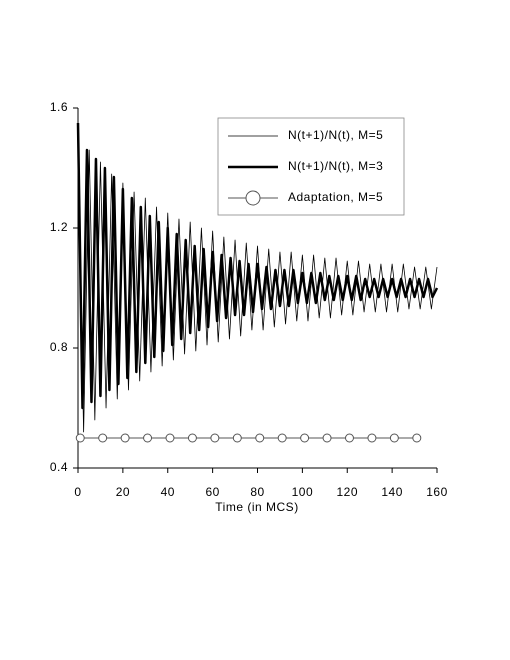  Describe the element at coordinates (335, 135) in the screenshot. I see `legend-label: N(t+1)/N(t), M=5` at that location.